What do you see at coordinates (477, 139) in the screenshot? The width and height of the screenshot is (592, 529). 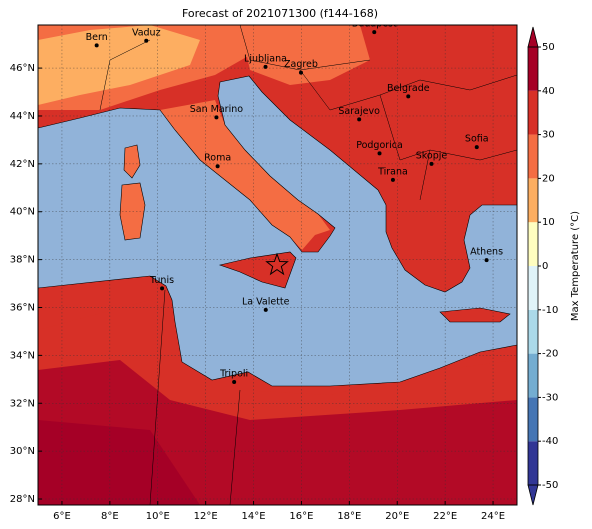 I see `city-label: Sofia` at bounding box center [477, 139].